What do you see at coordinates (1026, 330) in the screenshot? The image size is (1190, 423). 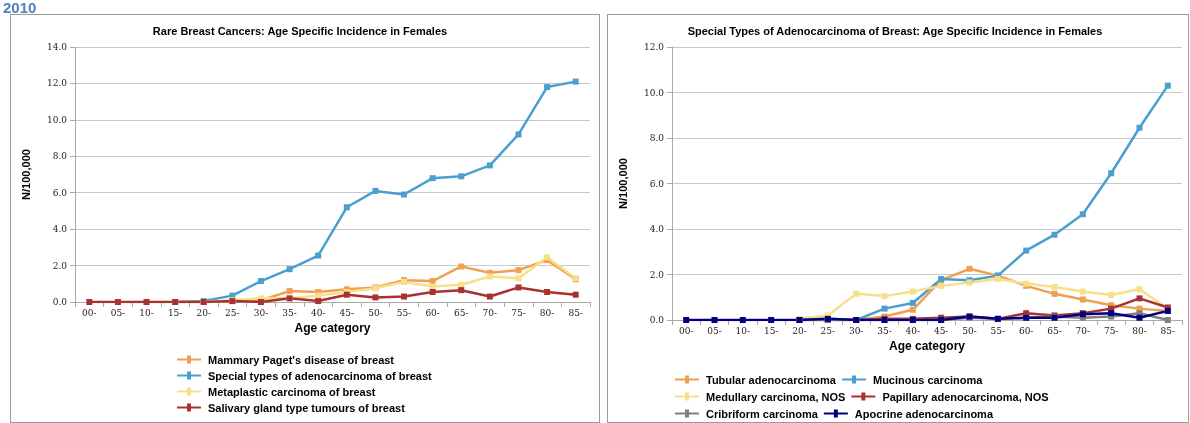 I see `x-tick-label: 60-` at bounding box center [1026, 330].